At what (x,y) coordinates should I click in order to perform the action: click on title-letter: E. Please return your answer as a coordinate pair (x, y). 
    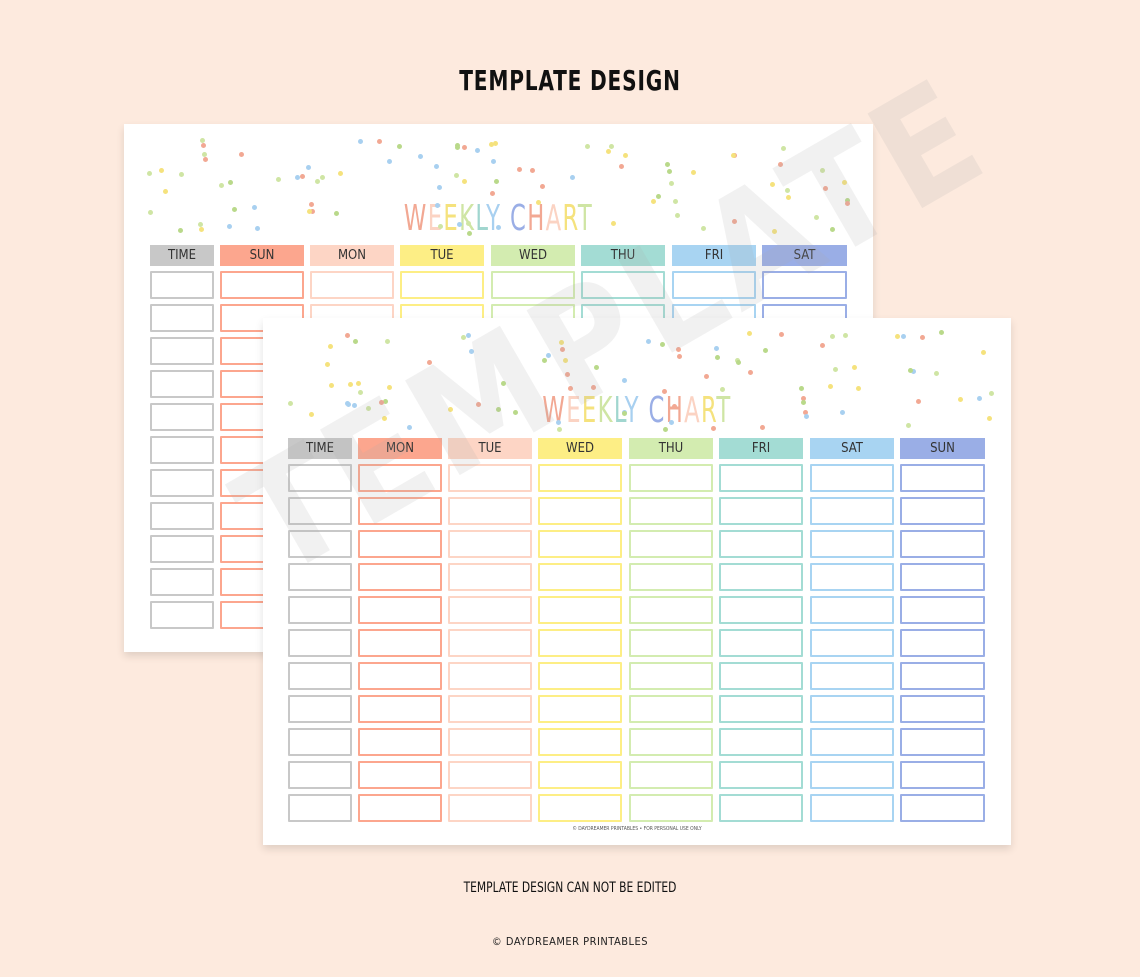
    Looking at the image, I should click on (574, 410).